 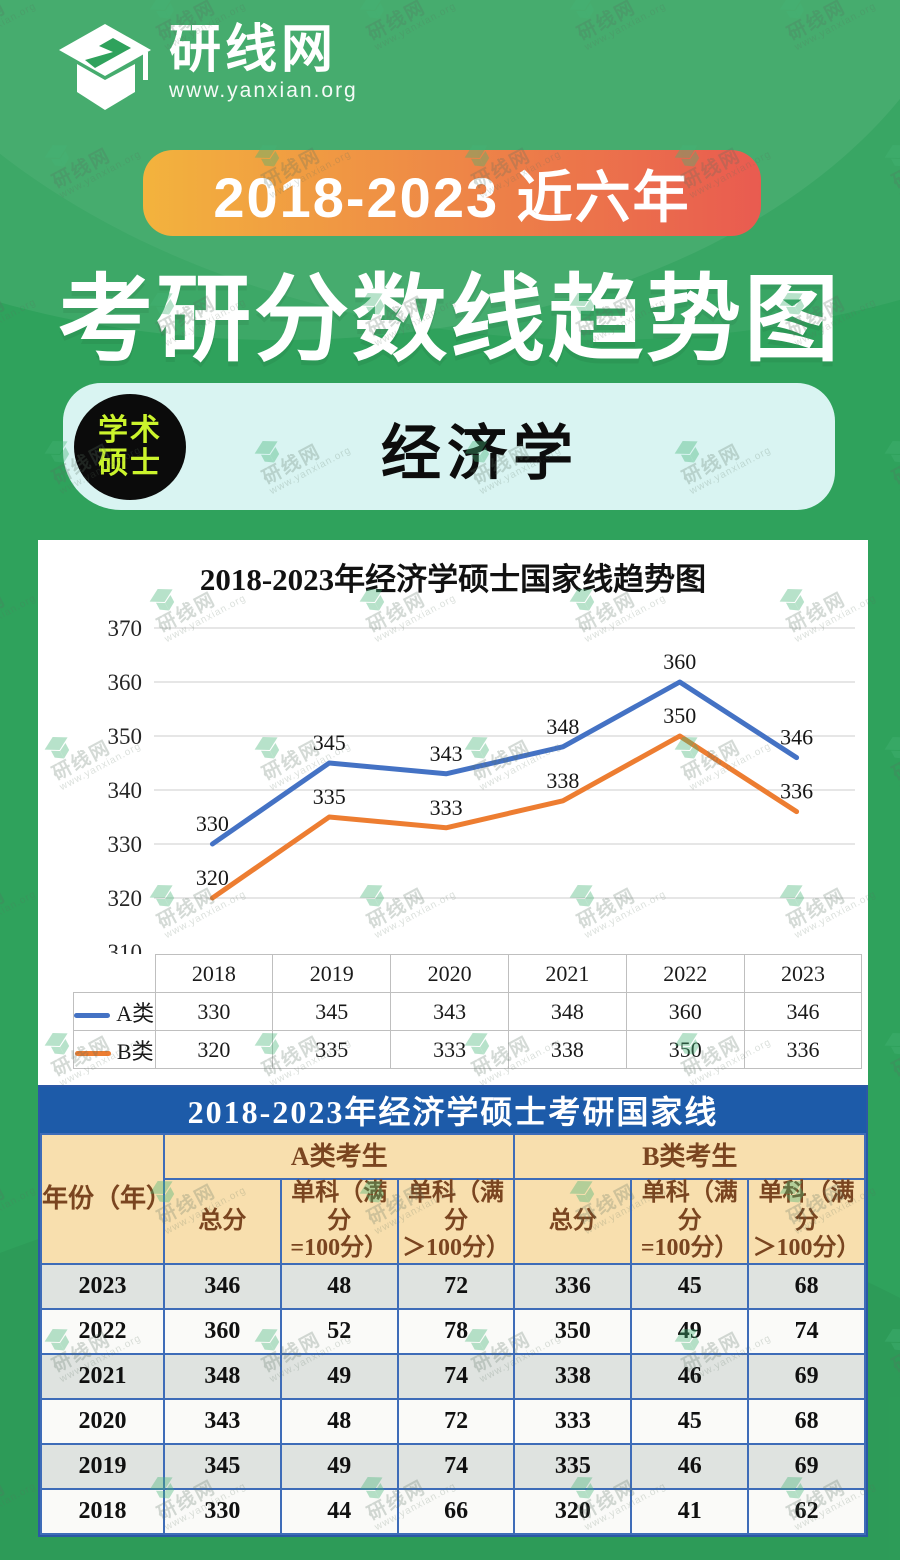 I want to click on value-cell: 333, so click(x=449, y=1049).